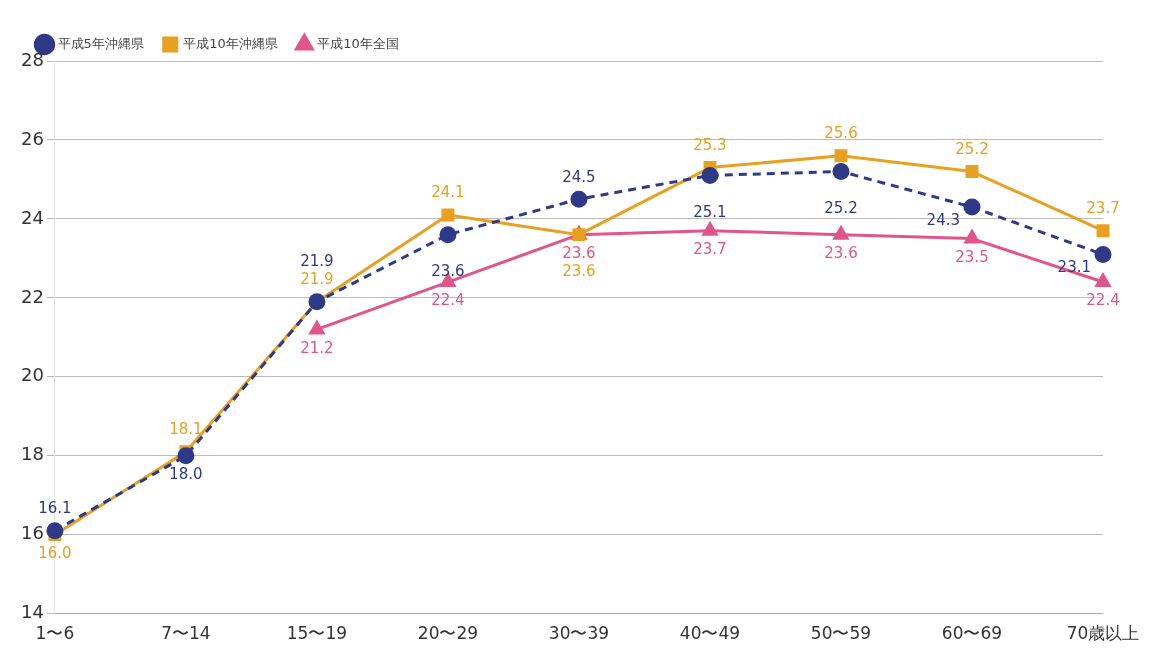  Describe the element at coordinates (710, 144) in the screenshot. I see `data-label: 25.3` at that location.